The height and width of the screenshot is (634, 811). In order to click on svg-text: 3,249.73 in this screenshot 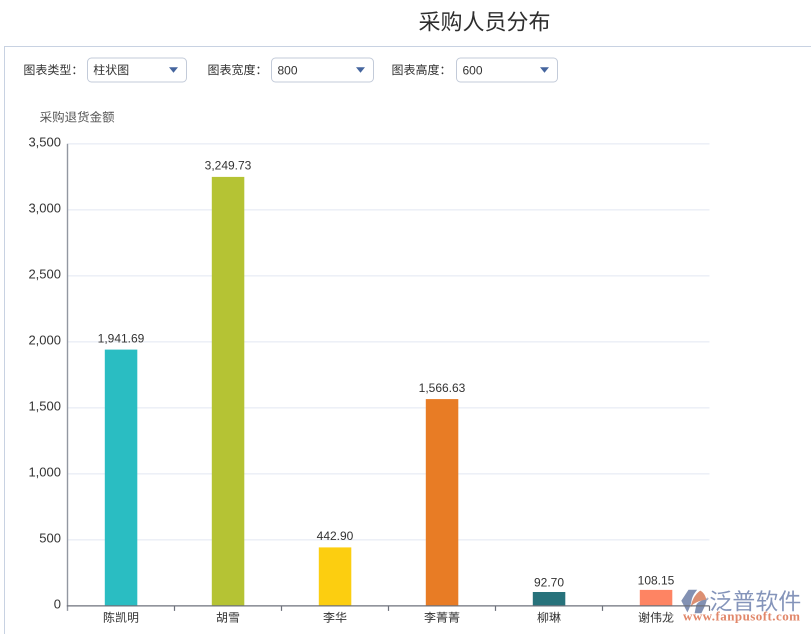, I will do `click(228, 166)`.